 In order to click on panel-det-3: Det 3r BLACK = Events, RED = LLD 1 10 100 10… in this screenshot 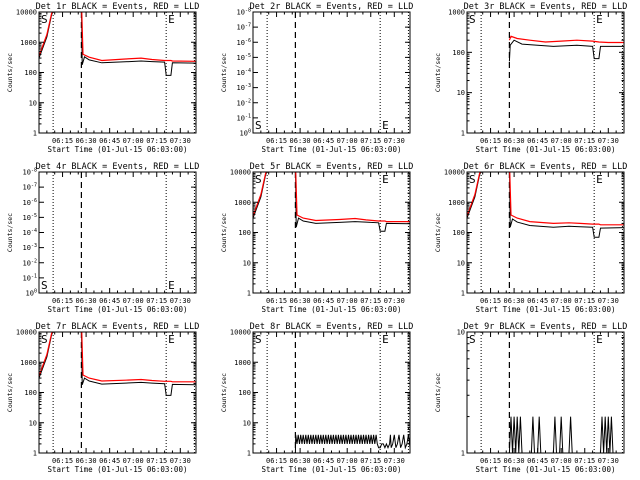, I will do `click(530, 78)`.